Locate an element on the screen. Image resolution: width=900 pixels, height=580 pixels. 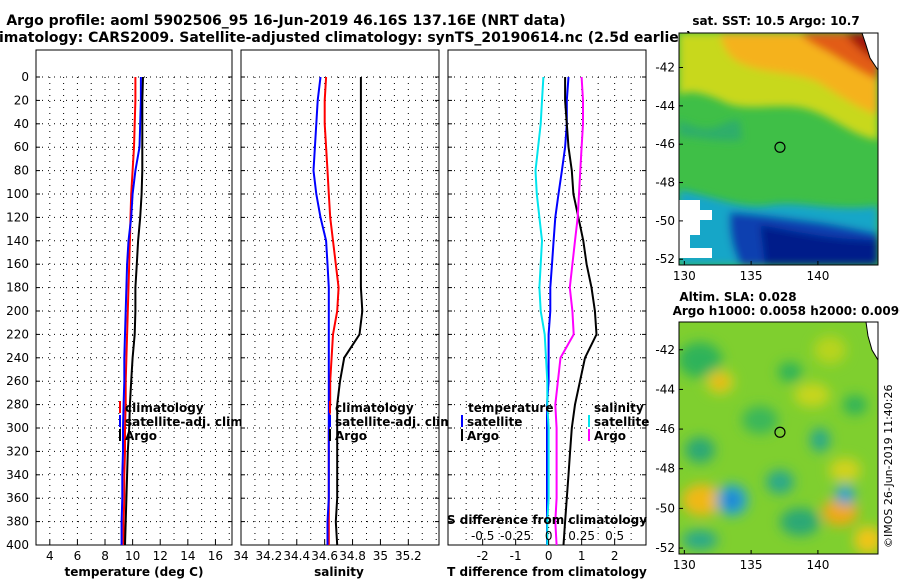
sst-y-ticks: -42 -44 -46 -48 -50 -52 is located at coordinates (669, 163).